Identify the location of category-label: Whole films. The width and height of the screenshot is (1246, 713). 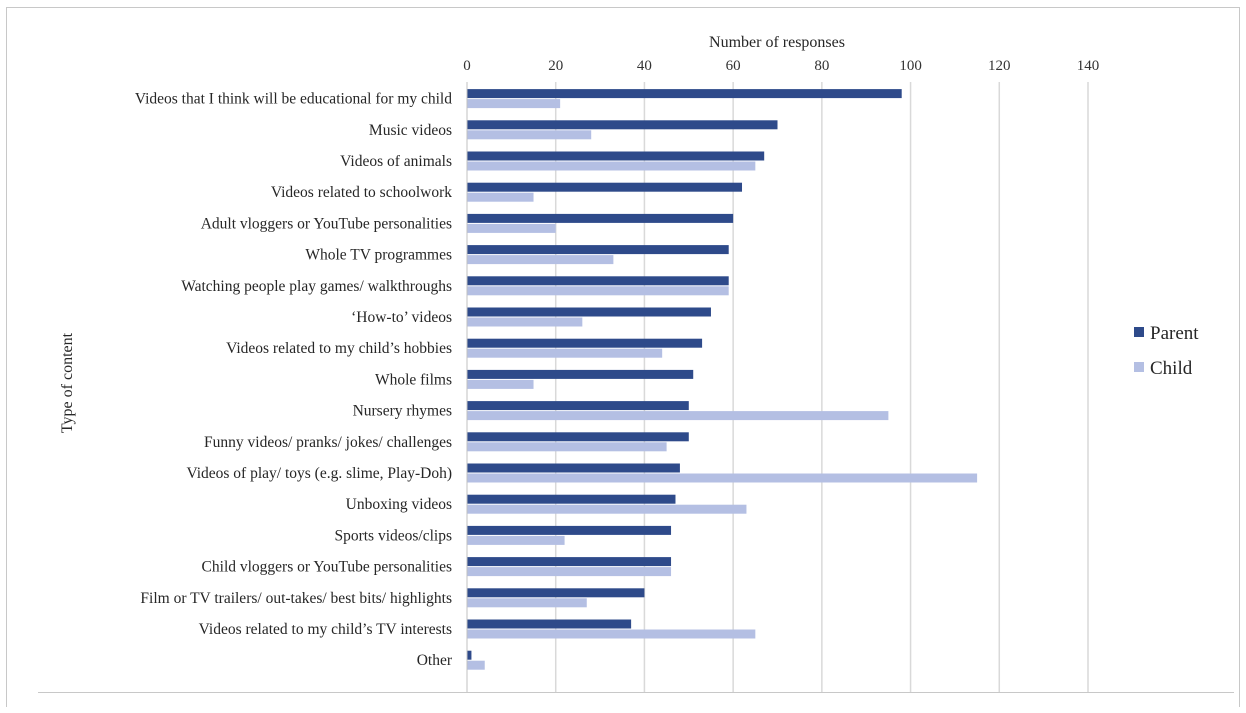
(413, 379).